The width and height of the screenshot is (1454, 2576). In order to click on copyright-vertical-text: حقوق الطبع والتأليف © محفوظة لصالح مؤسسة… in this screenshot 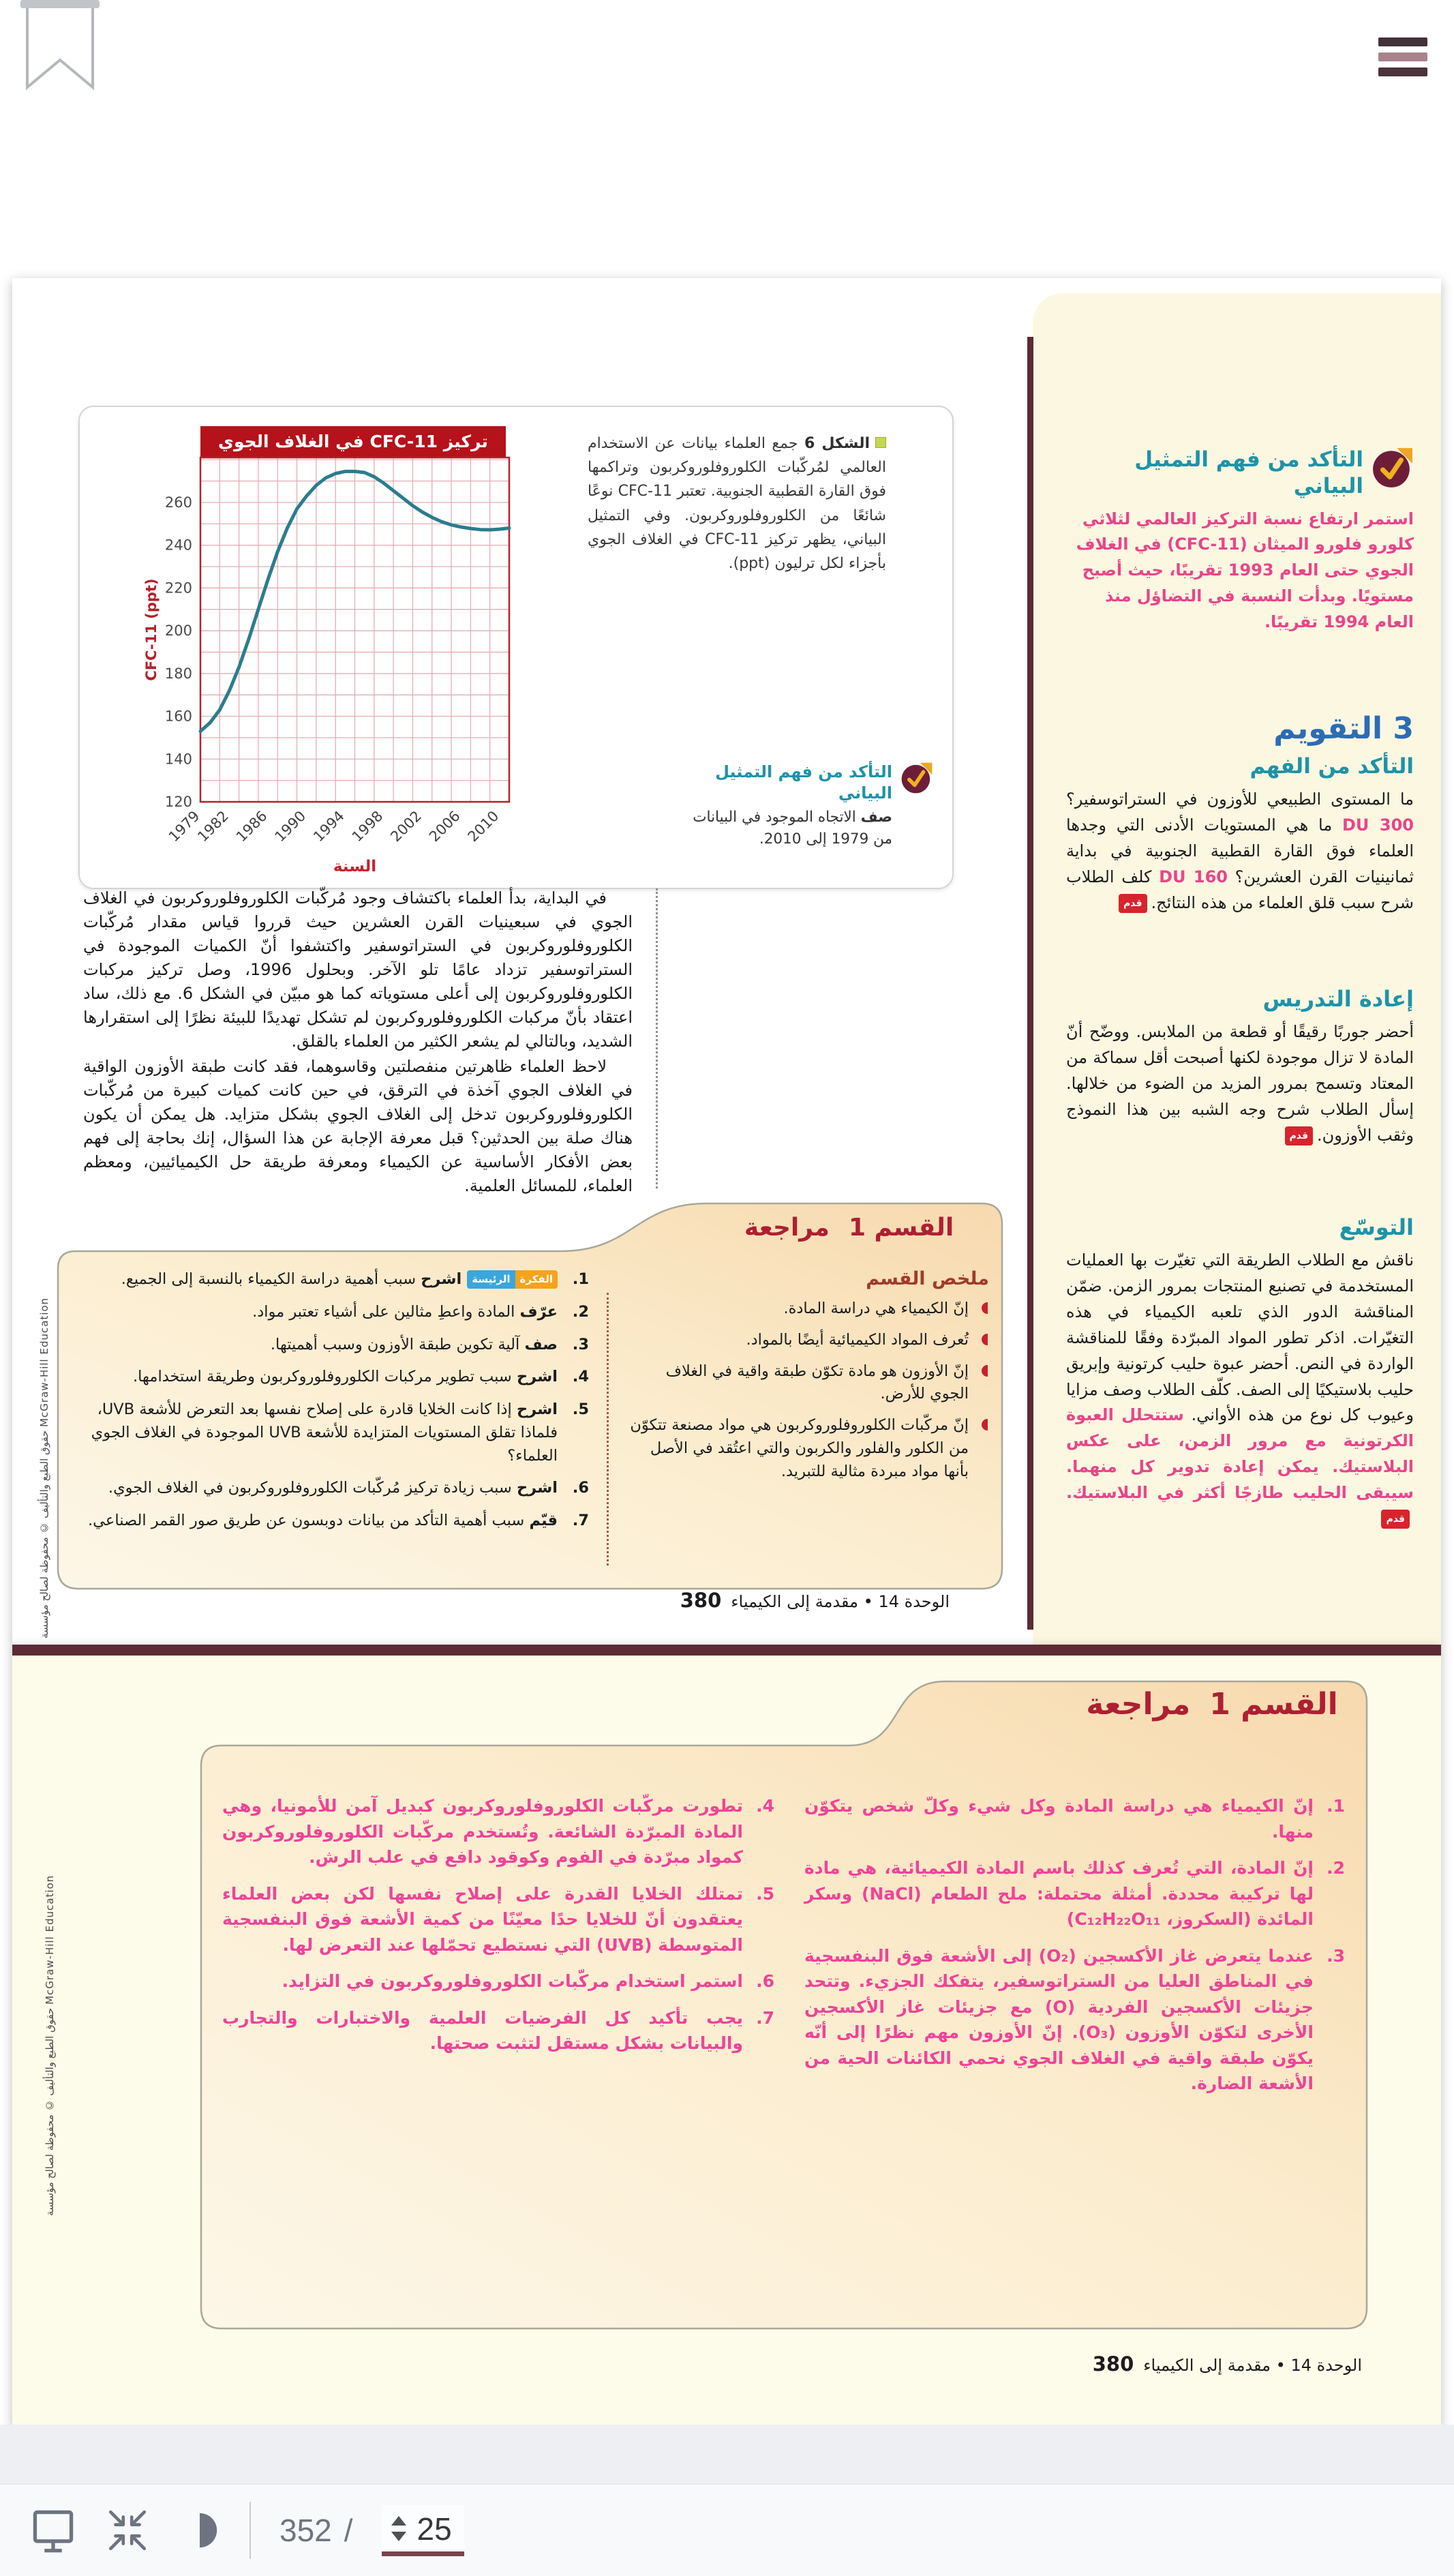, I will do `click(44, 1467)`.